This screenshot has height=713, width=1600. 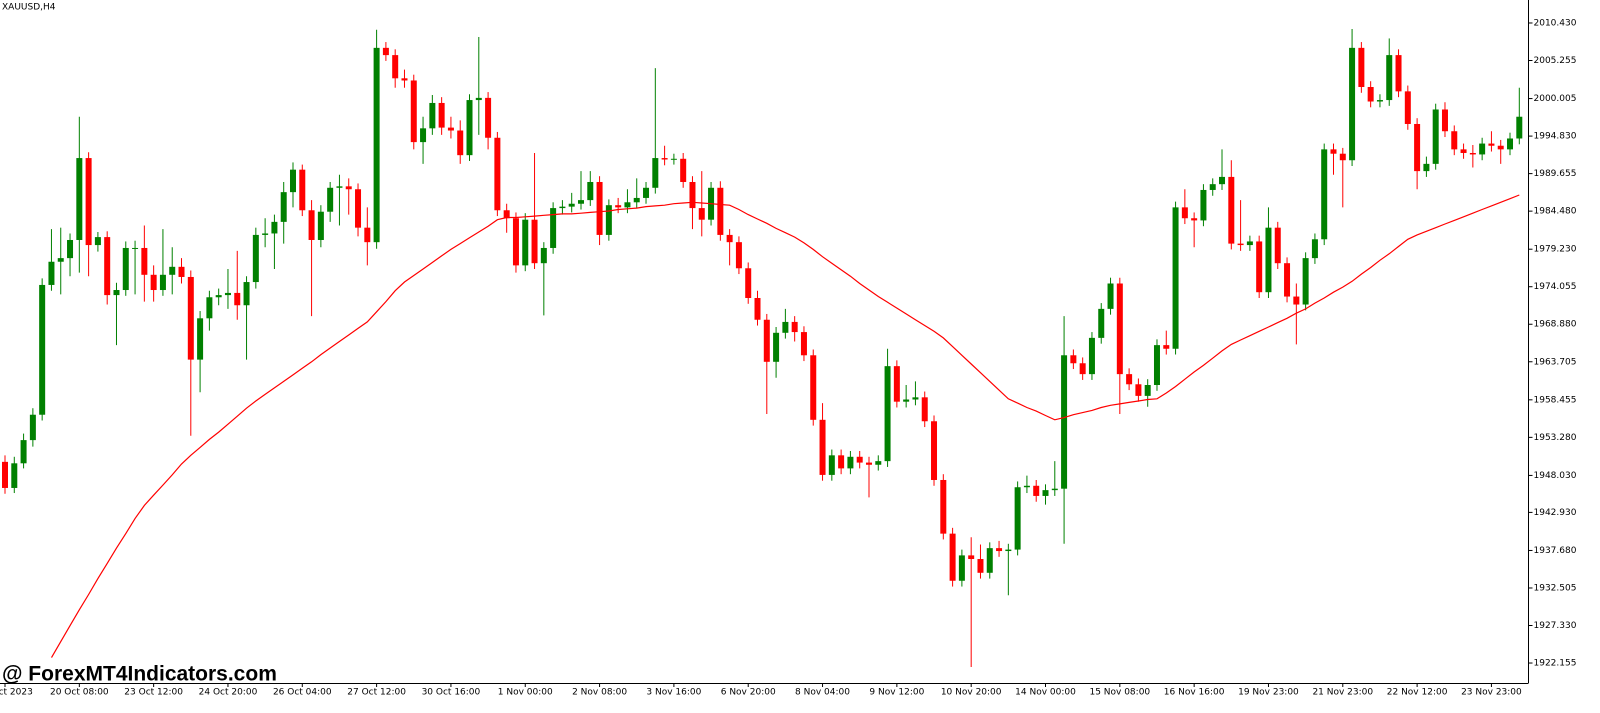 What do you see at coordinates (228, 693) in the screenshot?
I see `x-tick-label: 24 Oct 20:00` at bounding box center [228, 693].